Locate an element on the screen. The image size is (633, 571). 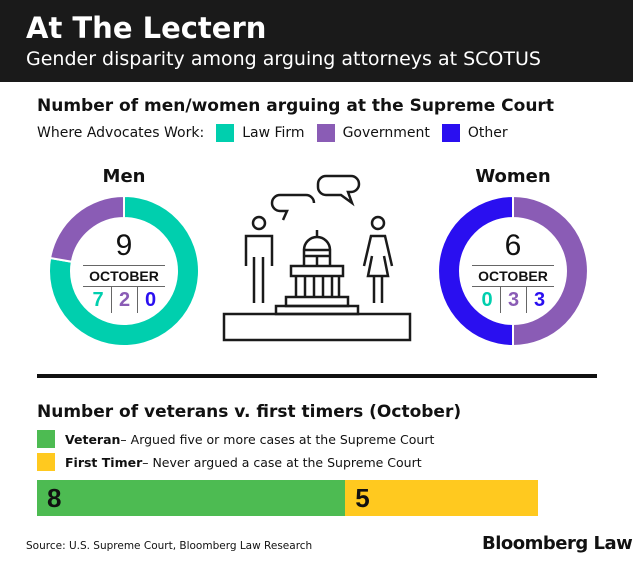
women-slice-other is located at coordinates (475, 271).